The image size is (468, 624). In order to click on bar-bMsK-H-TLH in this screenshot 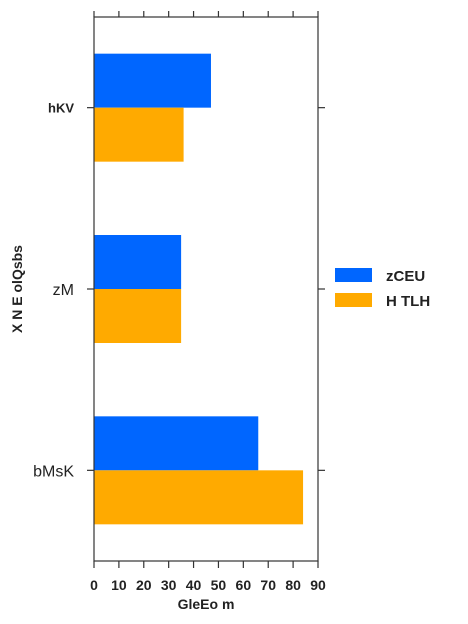, I will do `click(199, 497)`.